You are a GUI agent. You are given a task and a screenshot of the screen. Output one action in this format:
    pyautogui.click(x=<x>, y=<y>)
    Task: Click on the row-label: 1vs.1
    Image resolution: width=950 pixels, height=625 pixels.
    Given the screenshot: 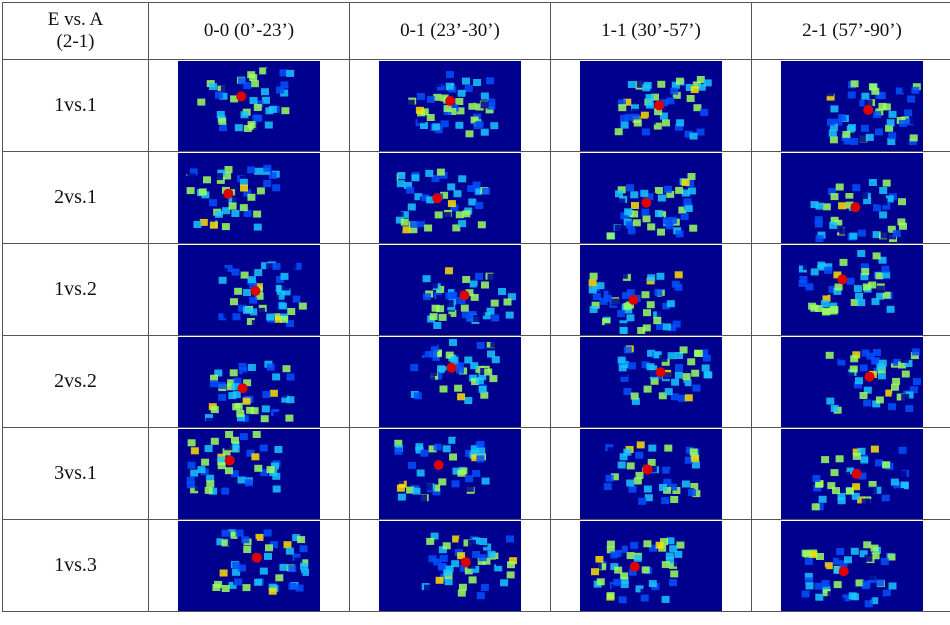 What is the action you would take?
    pyautogui.click(x=75, y=105)
    